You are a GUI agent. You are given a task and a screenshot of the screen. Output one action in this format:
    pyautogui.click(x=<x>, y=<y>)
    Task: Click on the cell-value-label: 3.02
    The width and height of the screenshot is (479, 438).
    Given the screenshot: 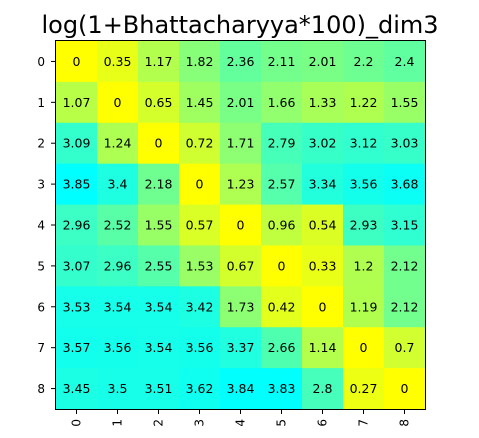 What is the action you would take?
    pyautogui.click(x=323, y=143)
    